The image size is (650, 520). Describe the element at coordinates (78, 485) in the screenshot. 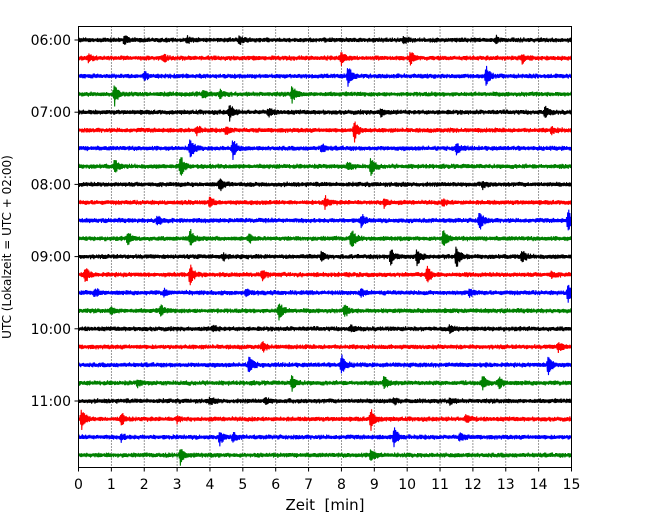

I see `x-tick-label: 0` at that location.